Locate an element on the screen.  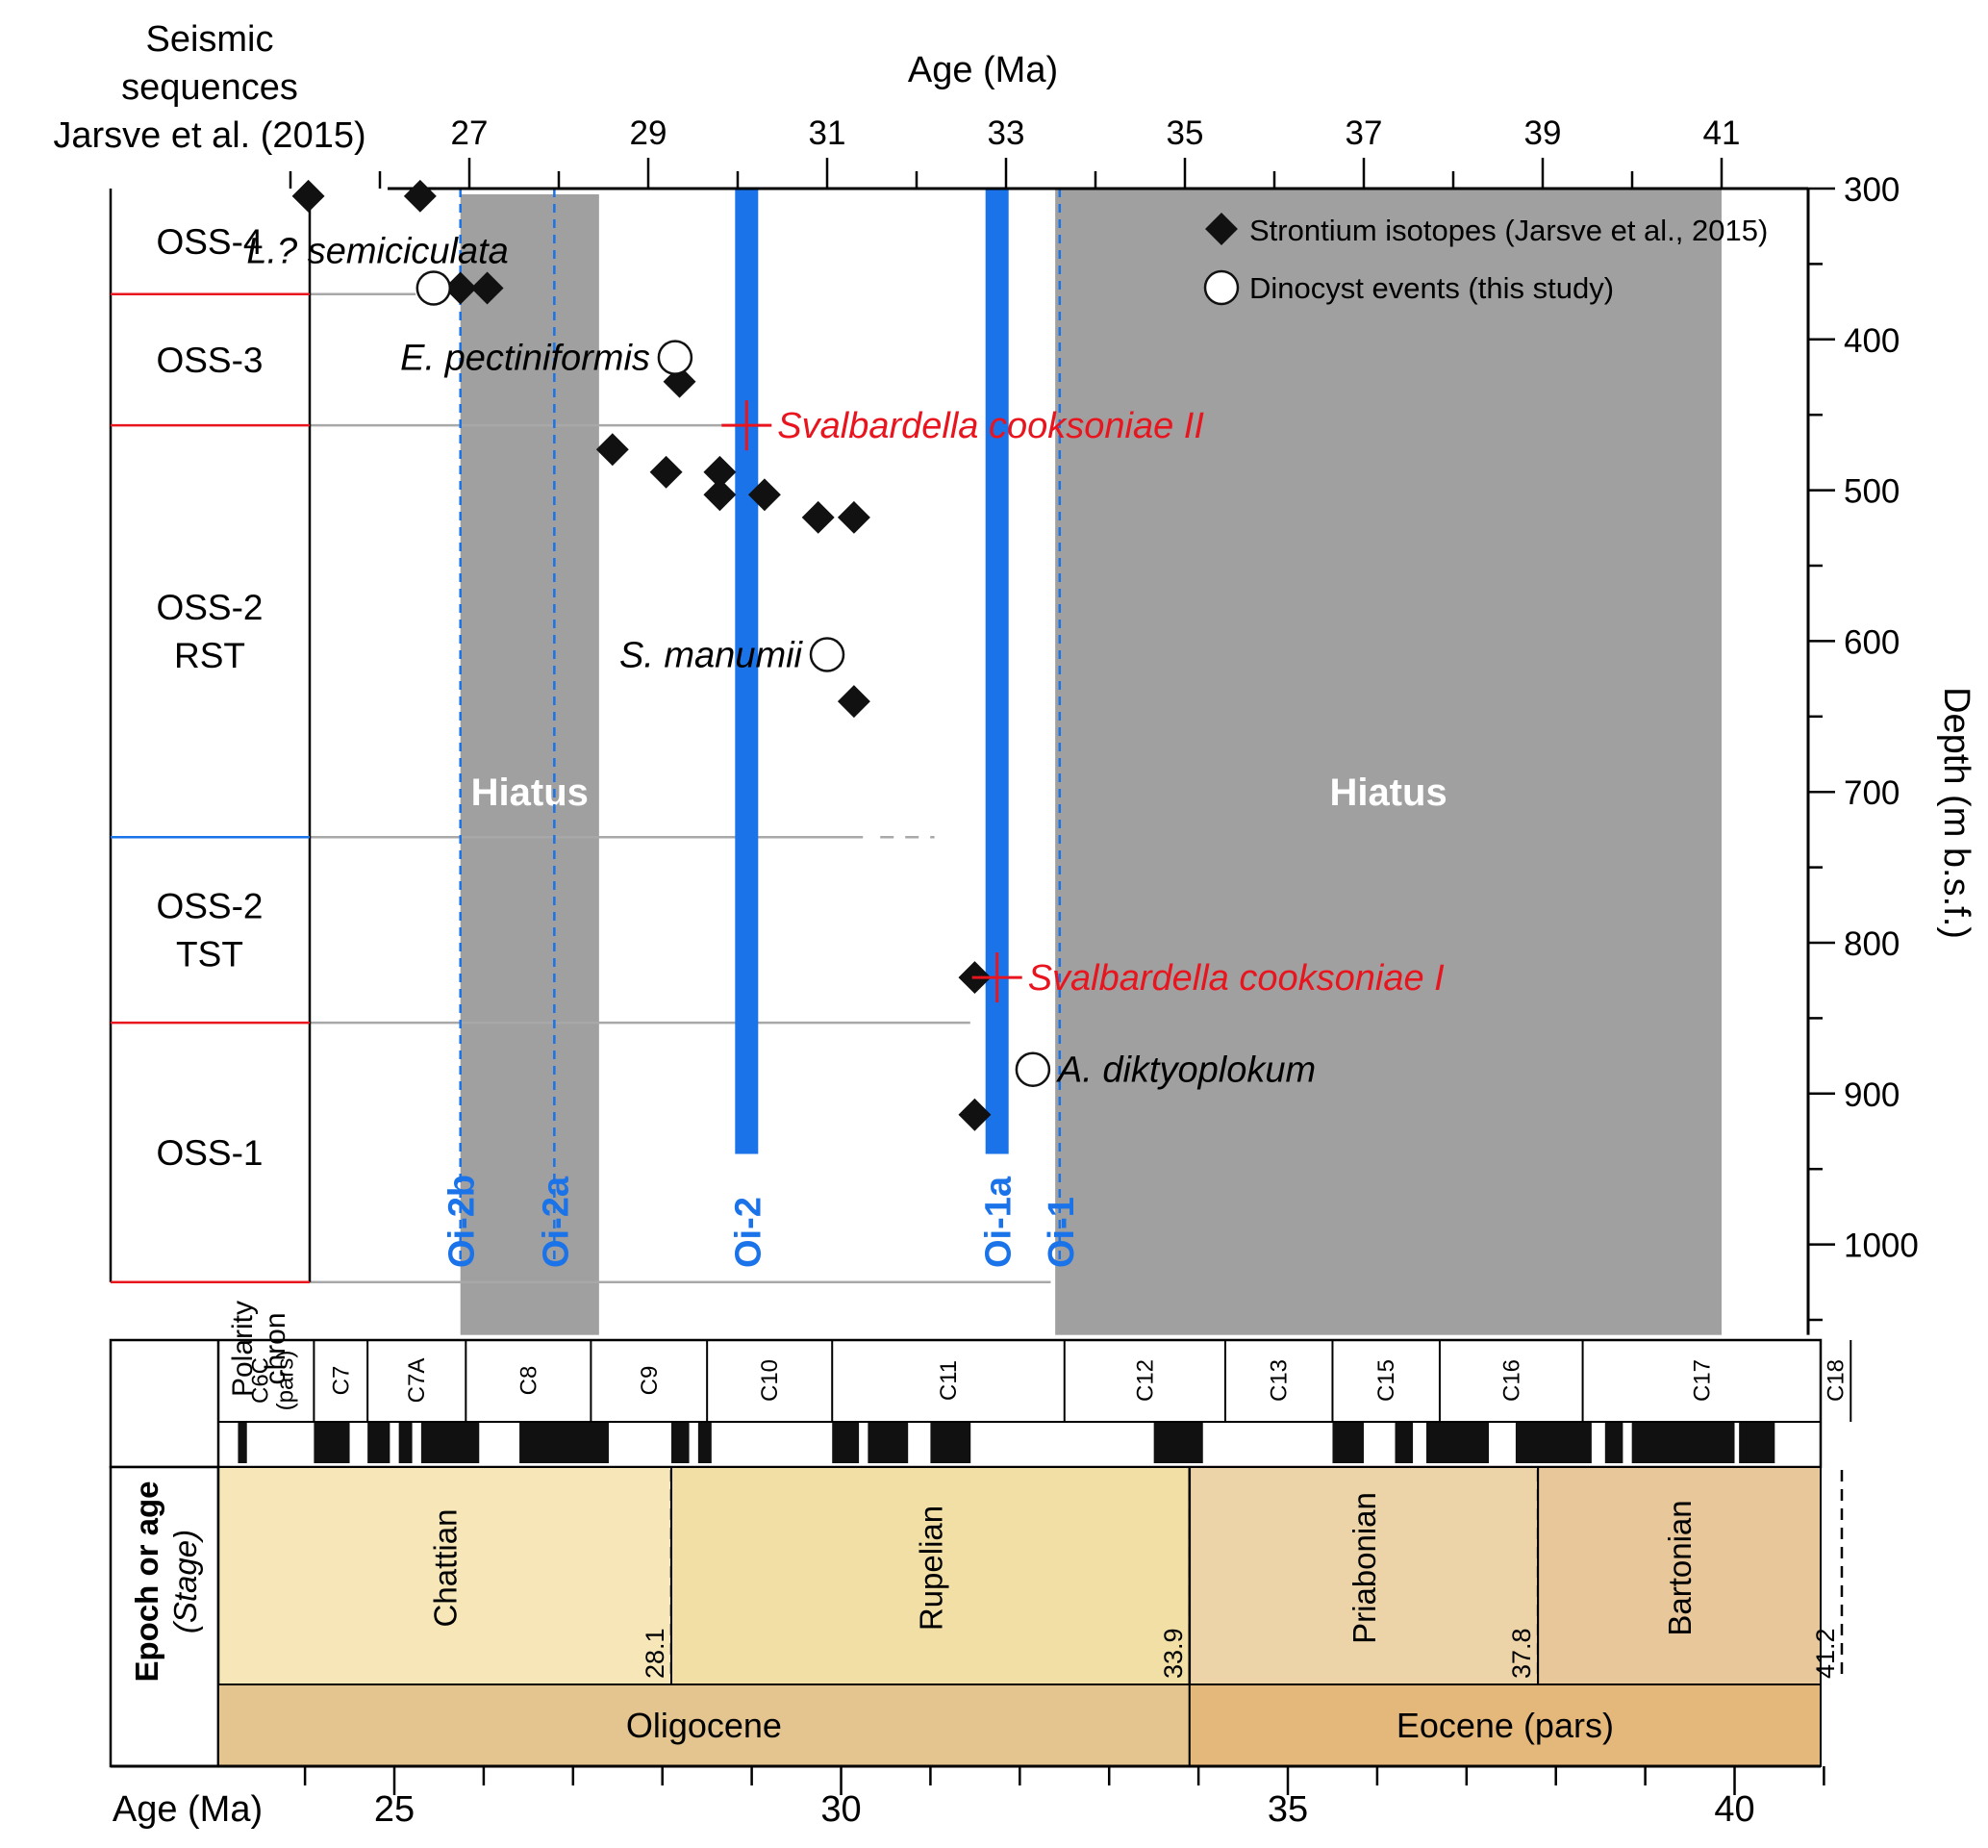
y-tick-label-300: 300 is located at coordinates (1872, 190).